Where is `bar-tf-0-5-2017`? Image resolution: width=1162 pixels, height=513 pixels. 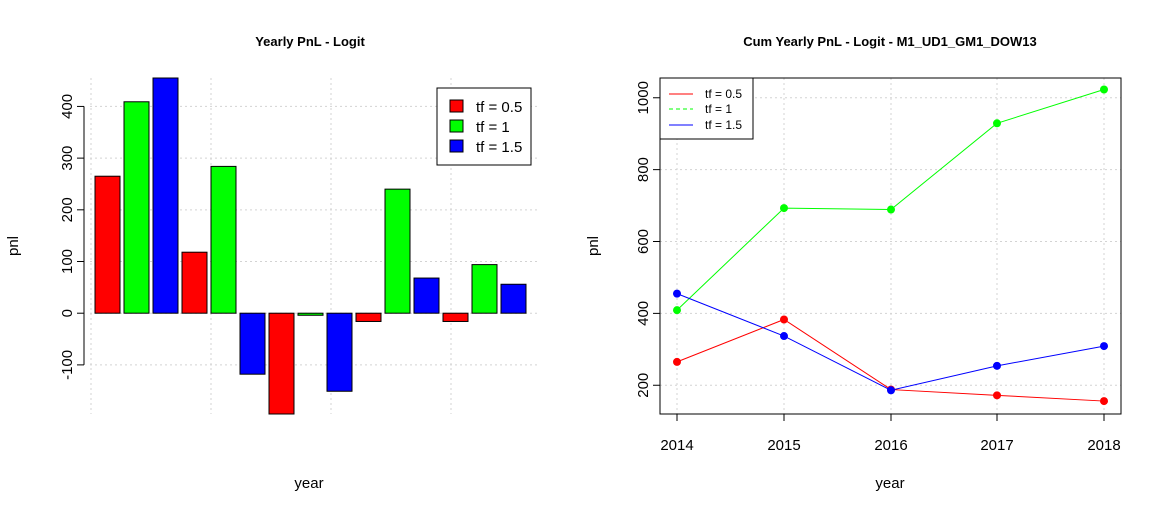 bar-tf-0-5-2017 is located at coordinates (368, 317).